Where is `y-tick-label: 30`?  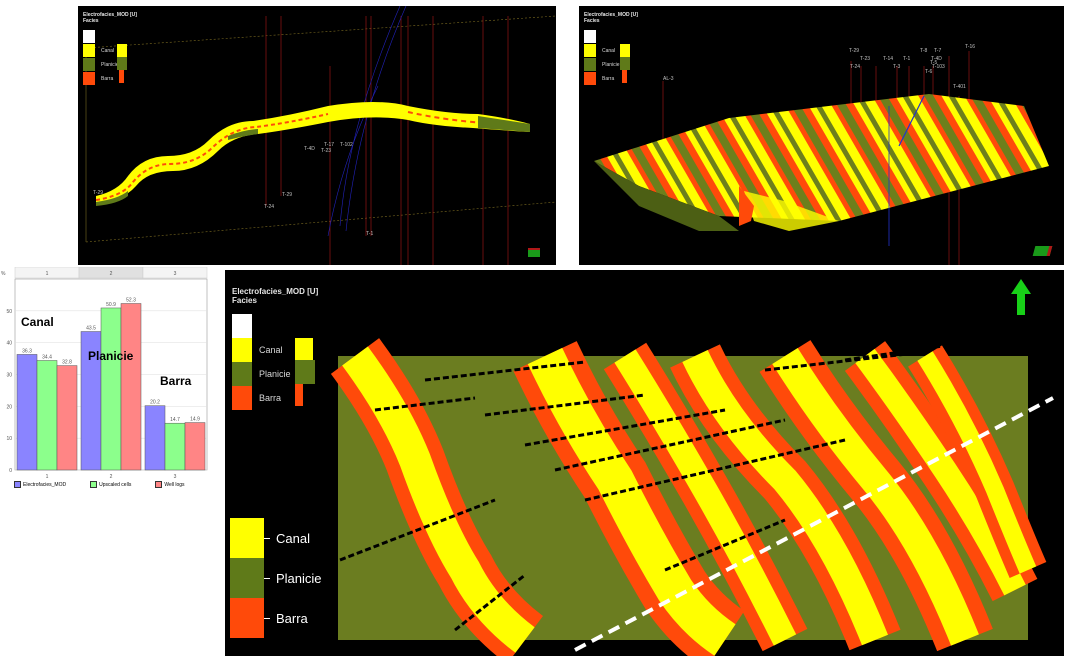 y-tick-label: 30 is located at coordinates (9, 376).